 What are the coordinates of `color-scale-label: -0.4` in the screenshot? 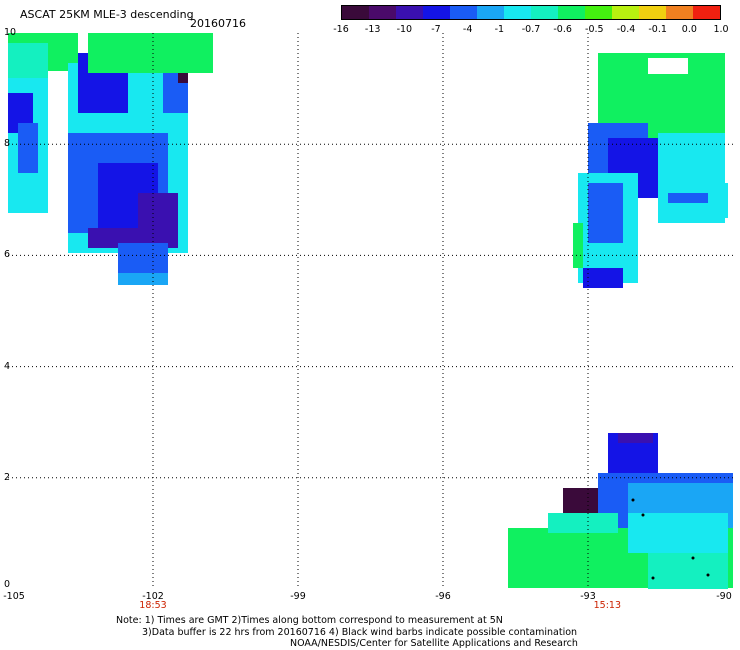 It's located at (626, 29).